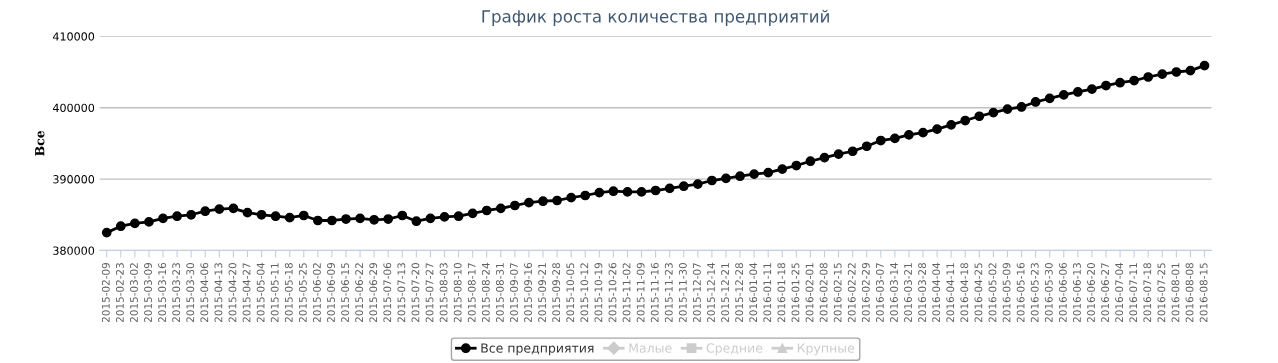 The width and height of the screenshot is (1278, 363). What do you see at coordinates (1175, 293) in the screenshot?
I see `x-tick-label: 2016-08-01` at bounding box center [1175, 293].